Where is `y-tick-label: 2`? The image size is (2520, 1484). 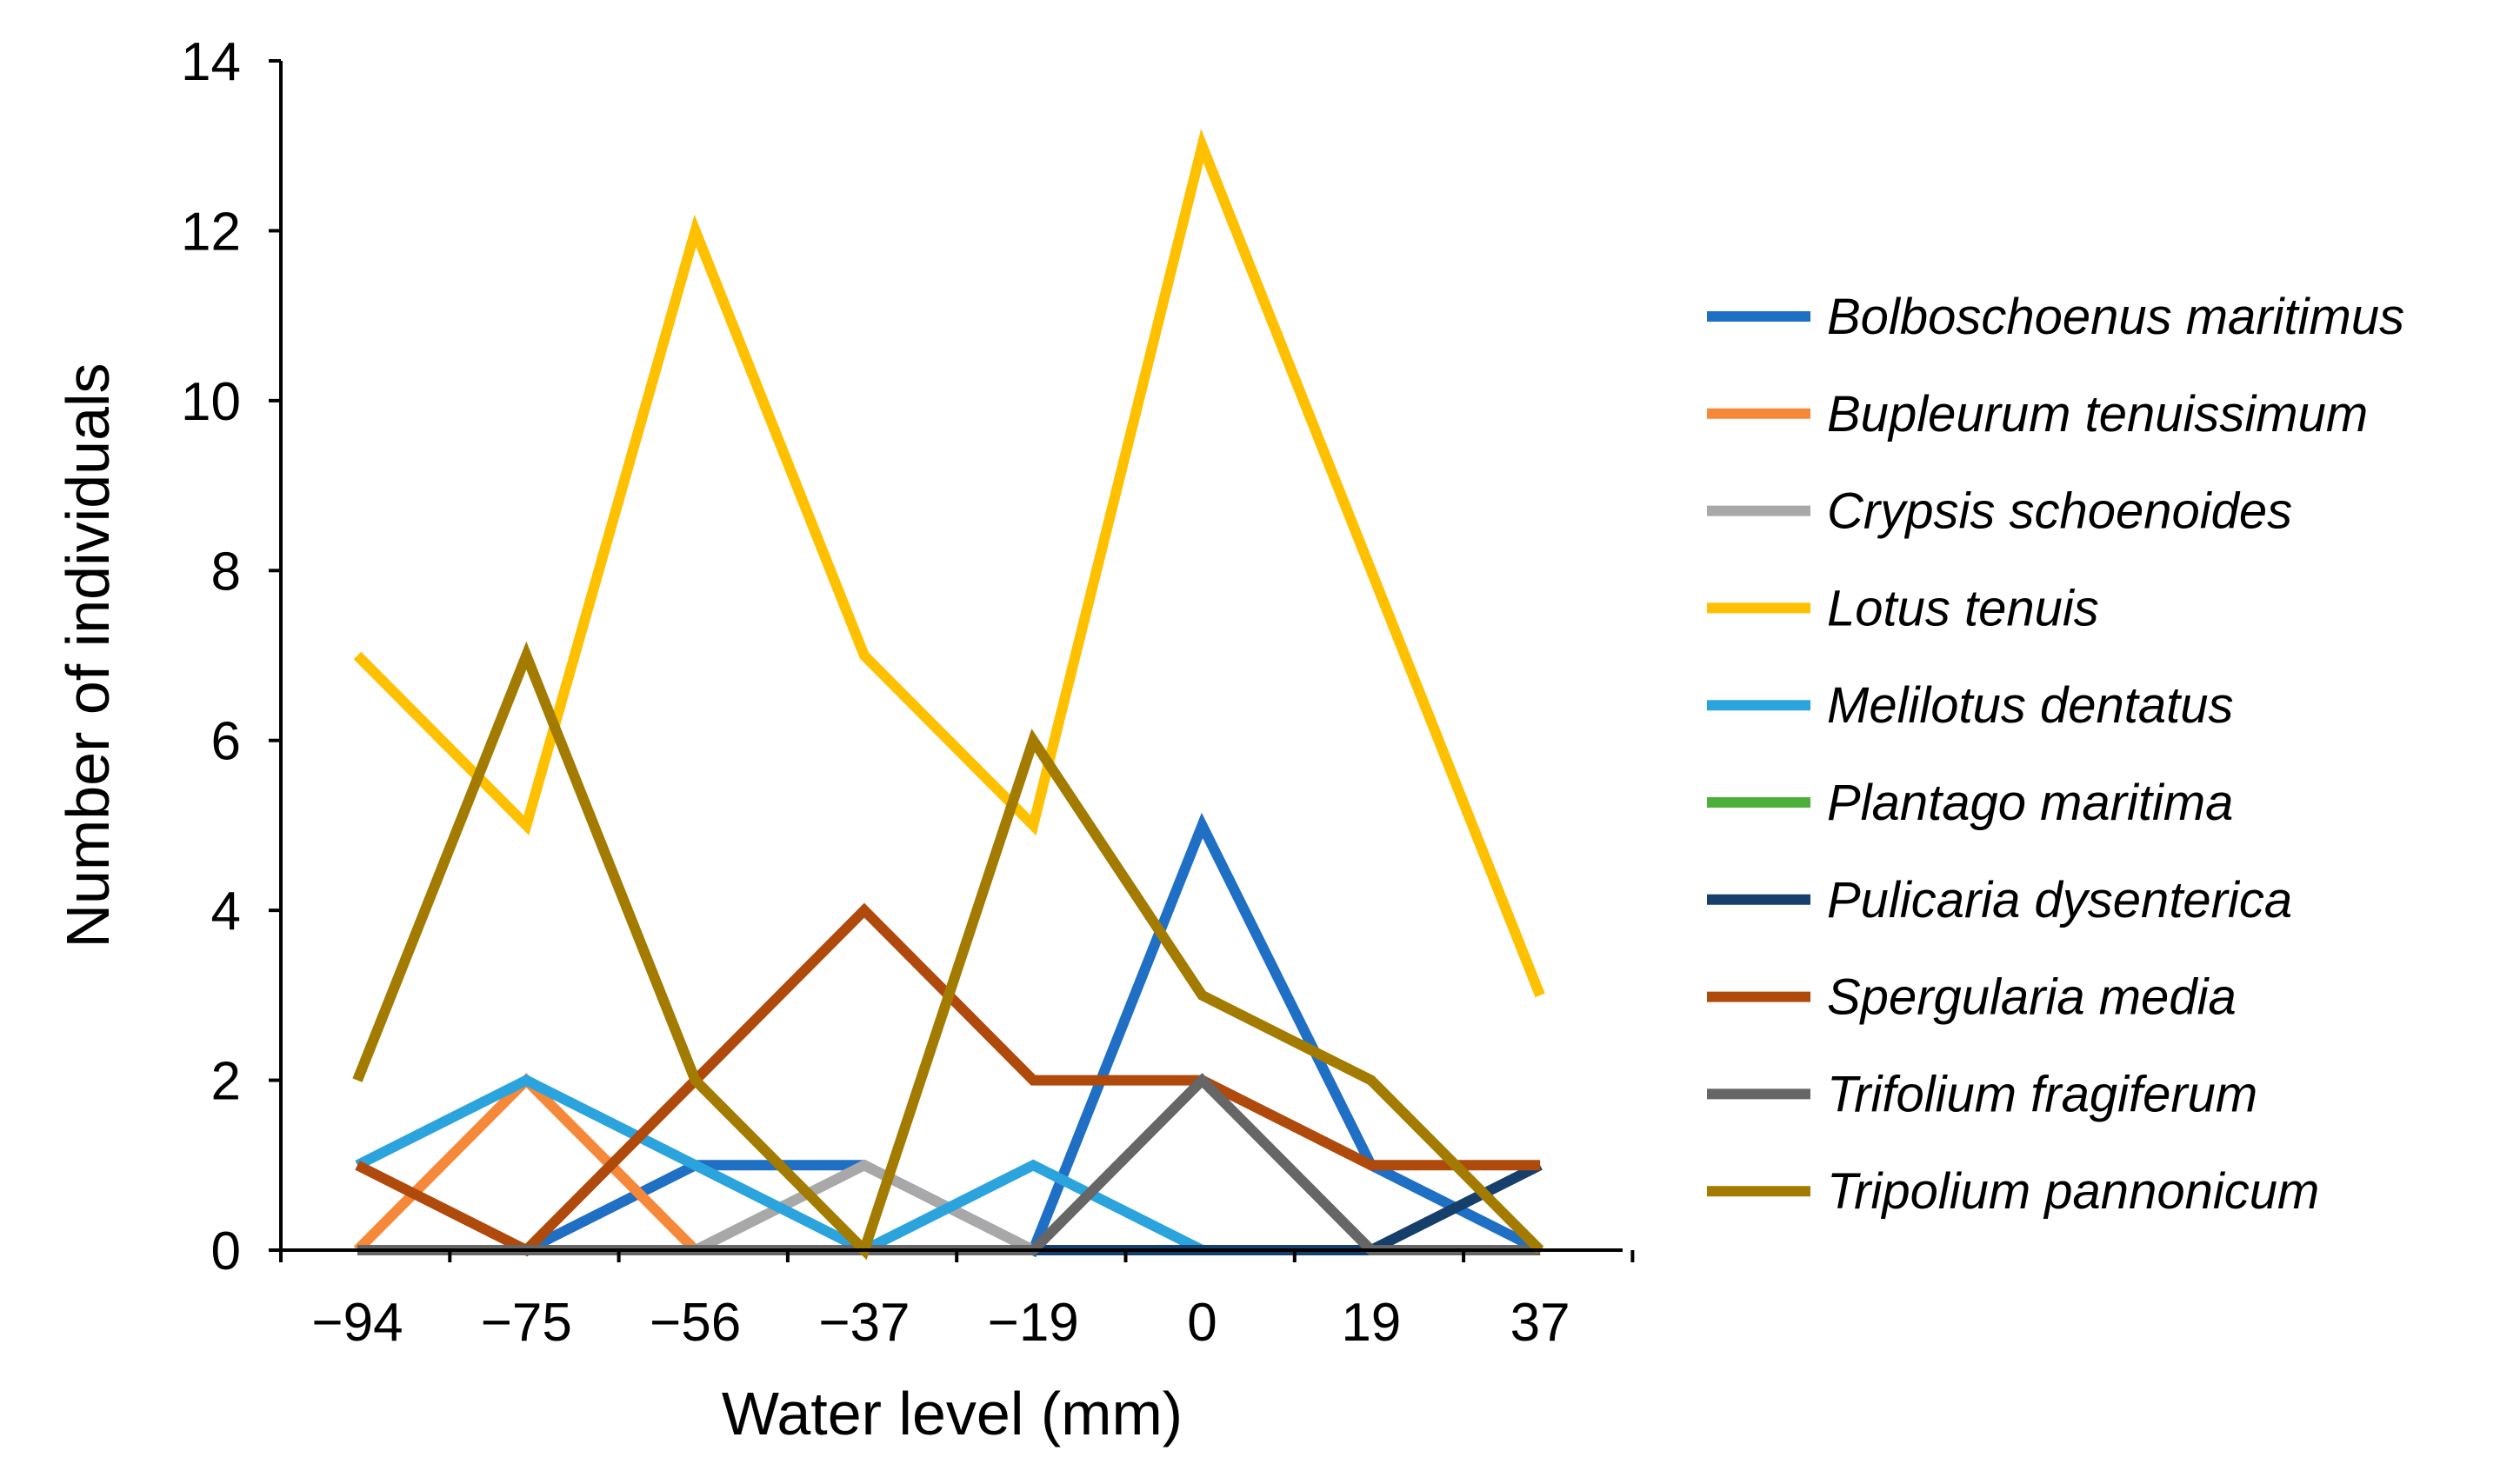 y-tick-label: 2 is located at coordinates (226, 1082).